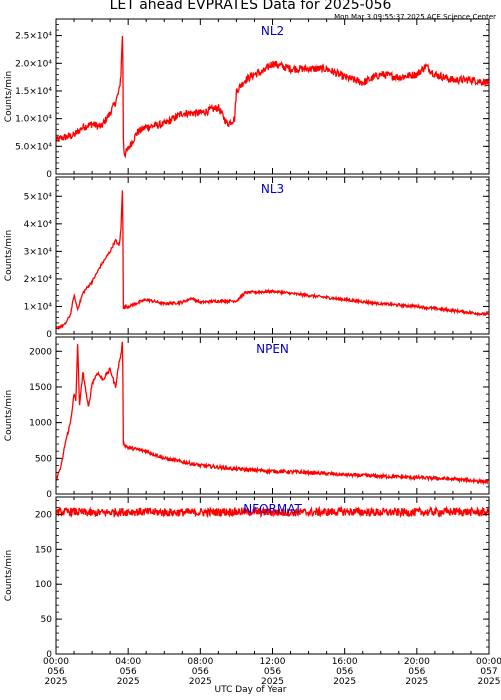 The height and width of the screenshot is (700, 501). Describe the element at coordinates (33, 37) in the screenshot. I see `y-tick-label: 2.5×10⁴` at that location.